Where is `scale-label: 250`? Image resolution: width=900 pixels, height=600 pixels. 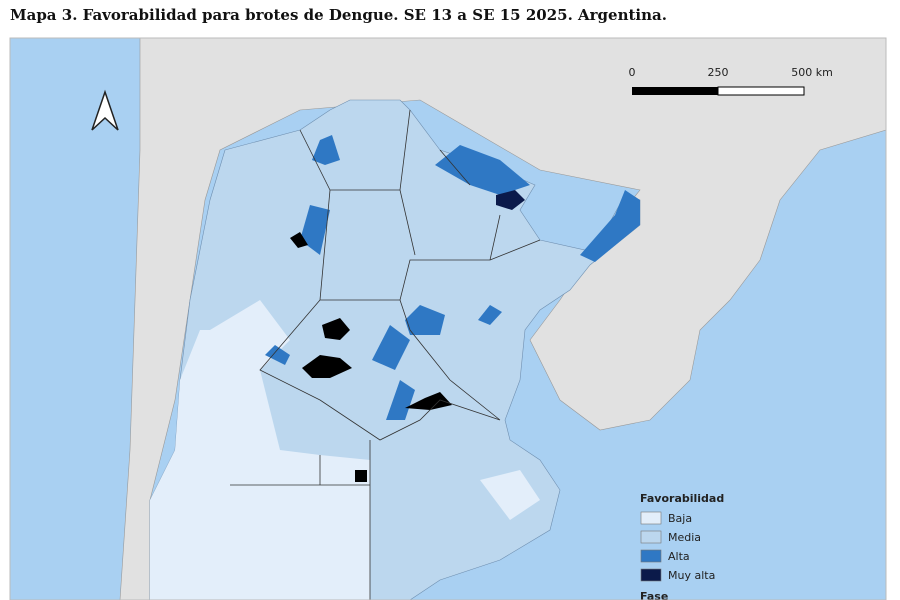
scale-label: 250 is located at coordinates (718, 72).